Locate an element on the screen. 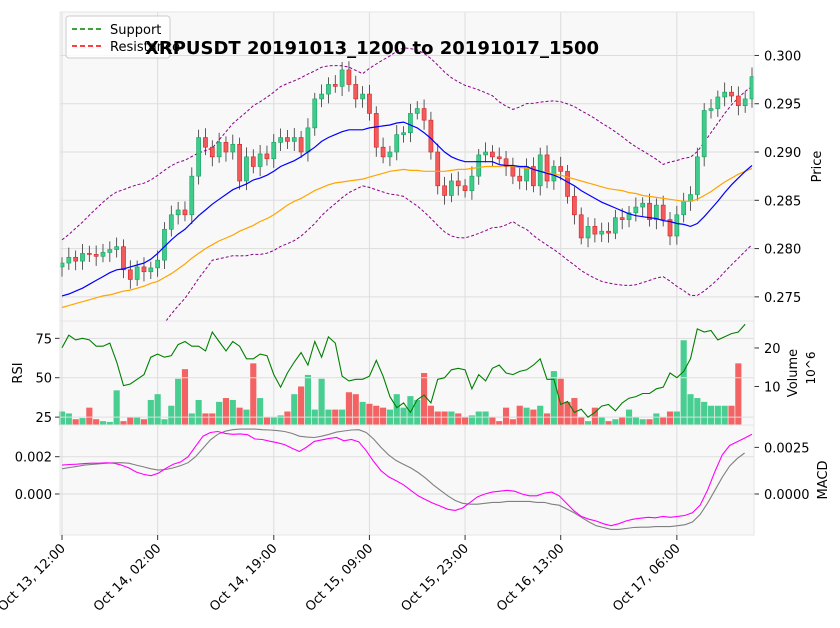 Image resolution: width=840 pixels, height=628 pixels. macd-panel-bg is located at coordinates (407, 480).